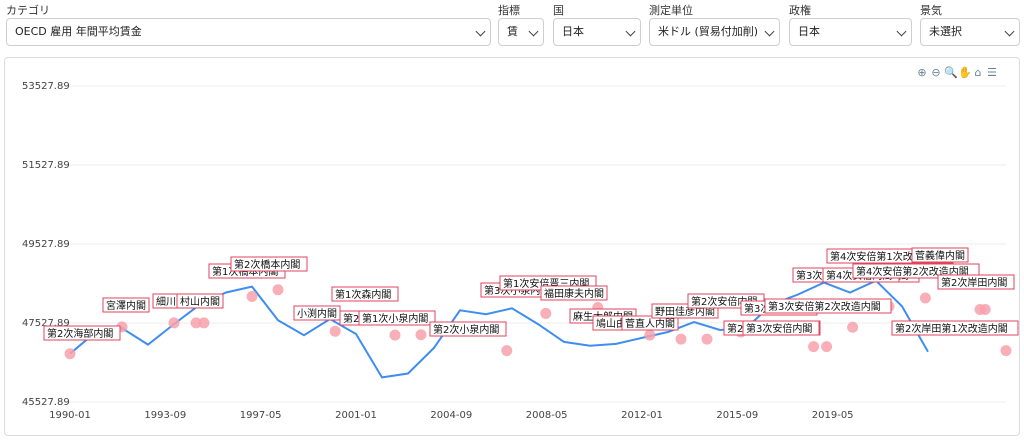 Image resolution: width=1024 pixels, height=441 pixels. I want to click on home-icon: ⌂, so click(978, 72).